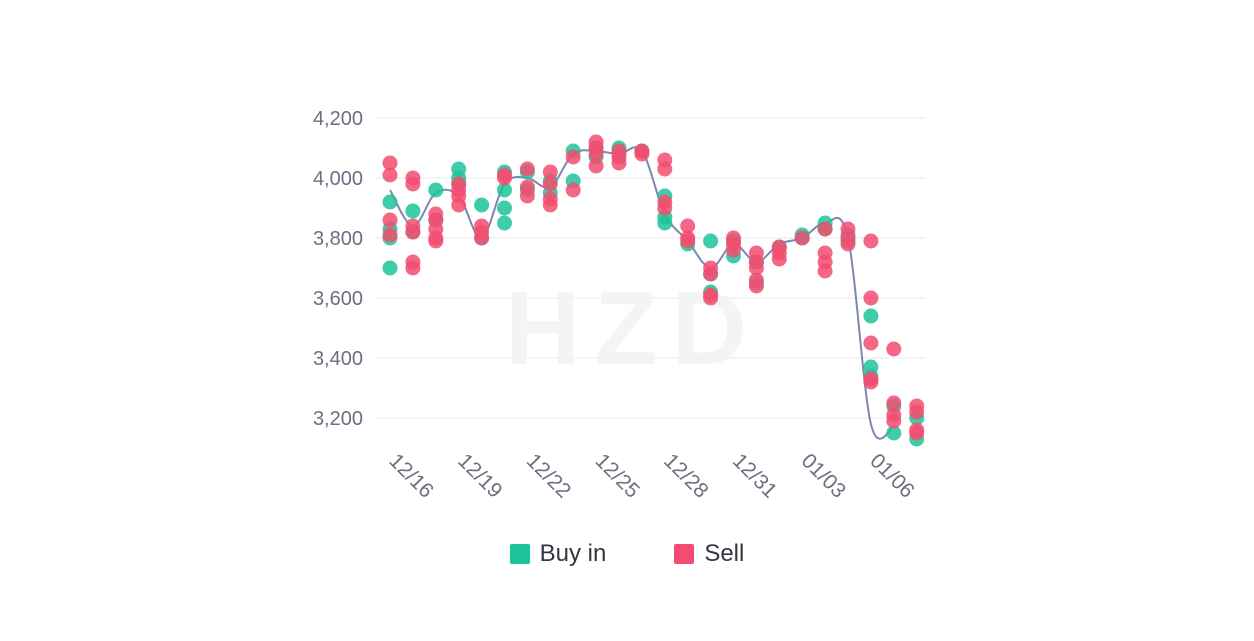 The height and width of the screenshot is (641, 1254). I want to click on x-tick-label: 12/16, so click(410, 475).